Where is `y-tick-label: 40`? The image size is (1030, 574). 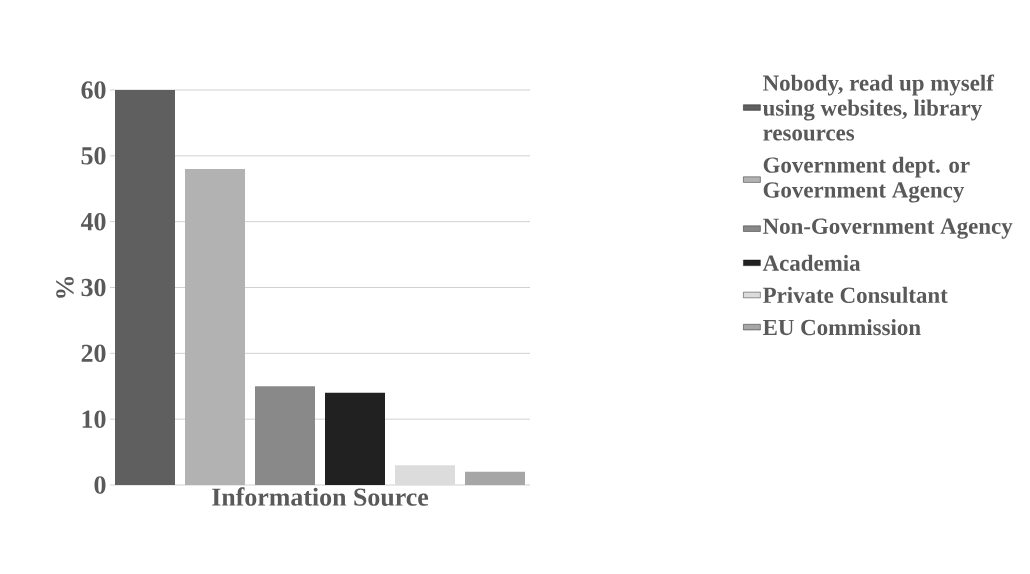
y-tick-label: 40 is located at coordinates (93, 221).